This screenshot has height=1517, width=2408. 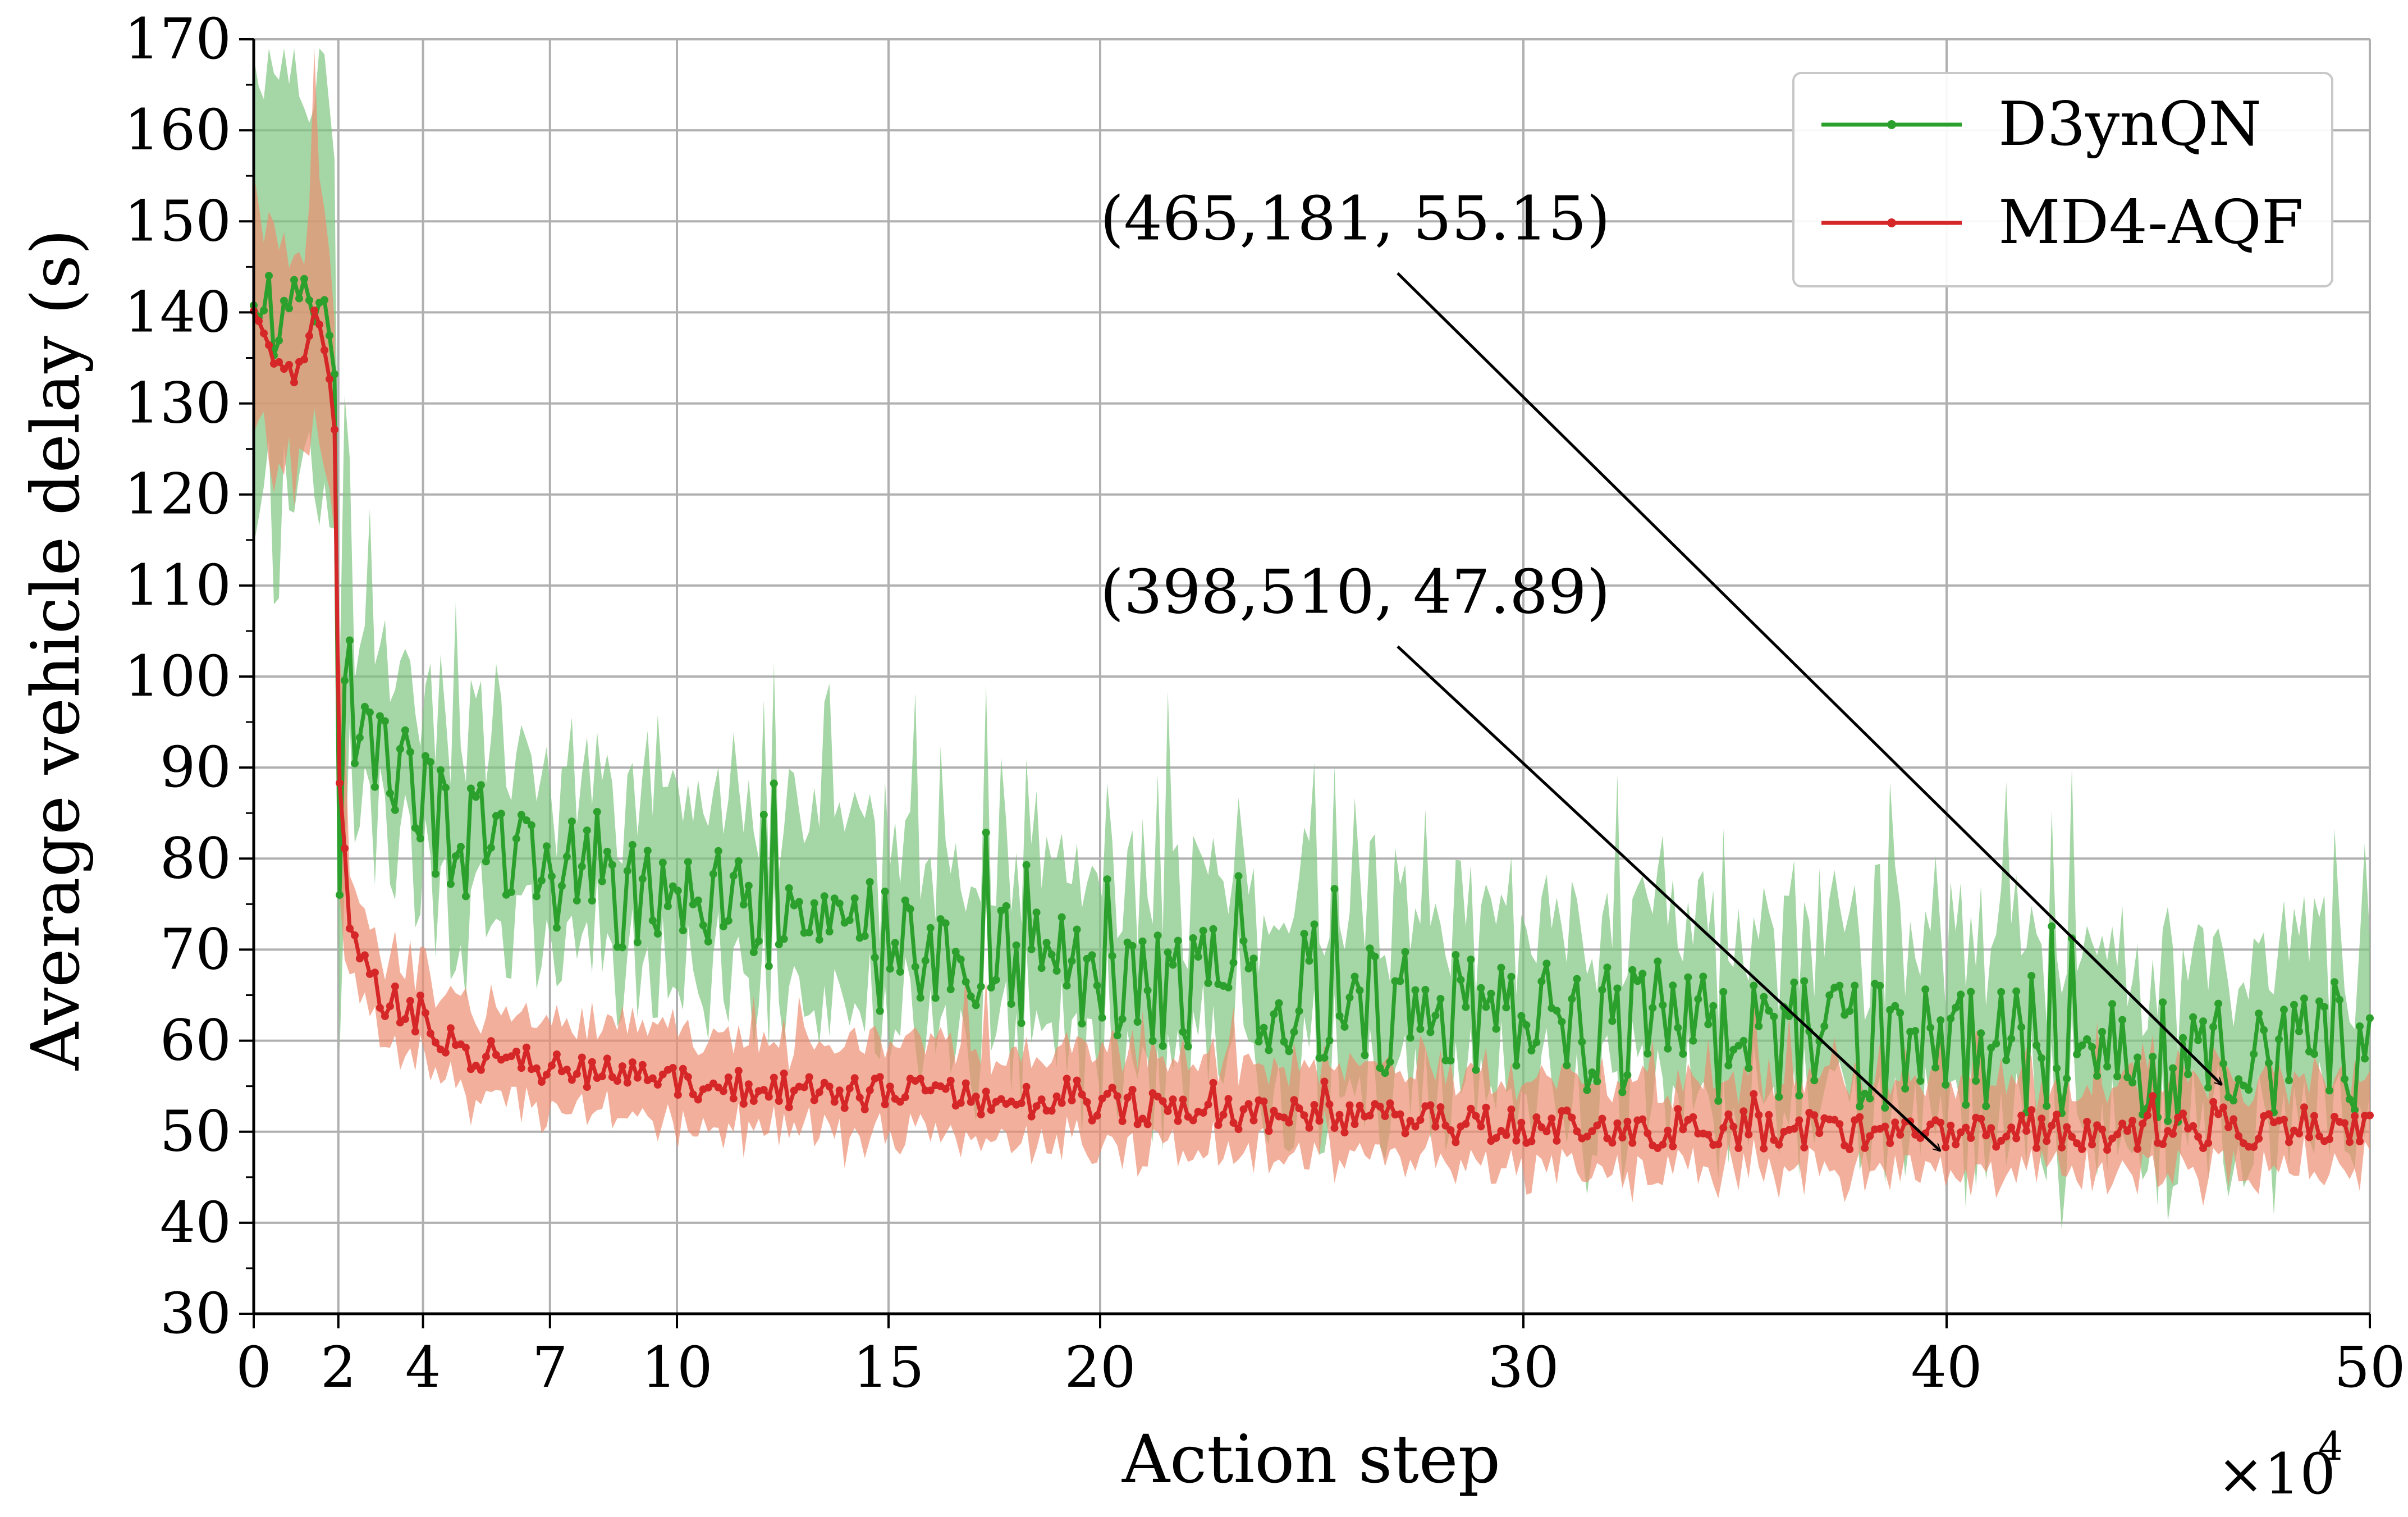 What do you see at coordinates (254, 1368) in the screenshot?
I see `x-tick-label: 0` at bounding box center [254, 1368].